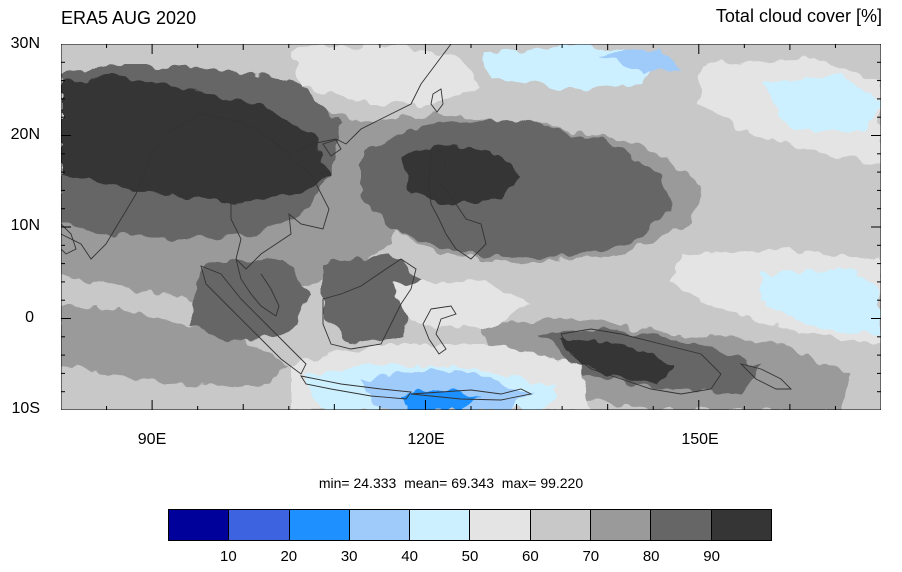 This screenshot has width=902, height=572. I want to click on lat-label-20n: 20N, so click(25, 134).